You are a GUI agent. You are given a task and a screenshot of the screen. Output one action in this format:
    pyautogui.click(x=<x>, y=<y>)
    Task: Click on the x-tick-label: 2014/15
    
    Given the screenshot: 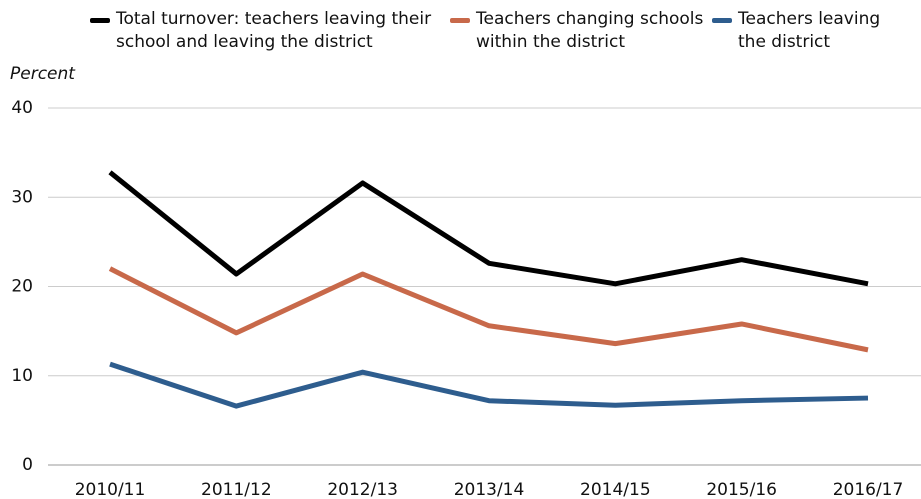 What is the action you would take?
    pyautogui.click(x=615, y=489)
    